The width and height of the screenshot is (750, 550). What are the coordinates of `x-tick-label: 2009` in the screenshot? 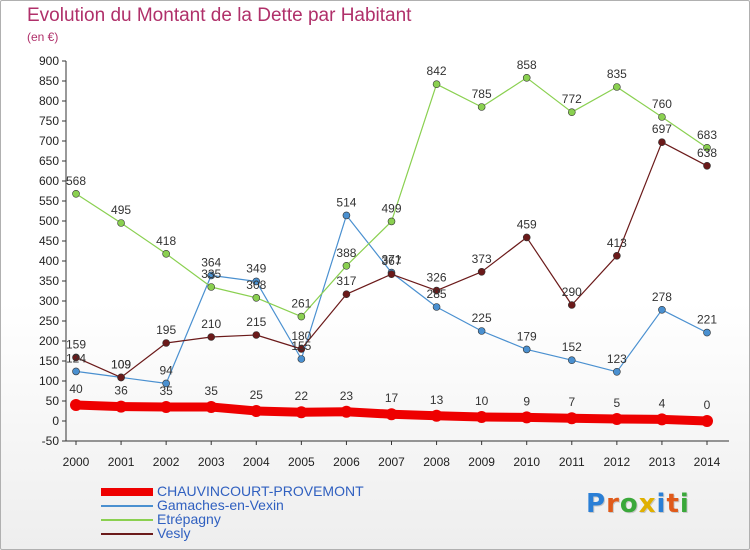 It's located at (481, 462).